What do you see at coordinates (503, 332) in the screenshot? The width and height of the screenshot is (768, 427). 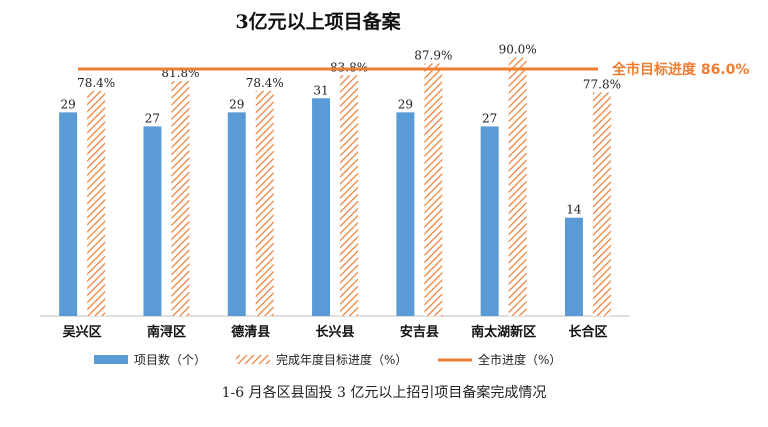 I see `x-tick-label: 南太湖新区` at bounding box center [503, 332].